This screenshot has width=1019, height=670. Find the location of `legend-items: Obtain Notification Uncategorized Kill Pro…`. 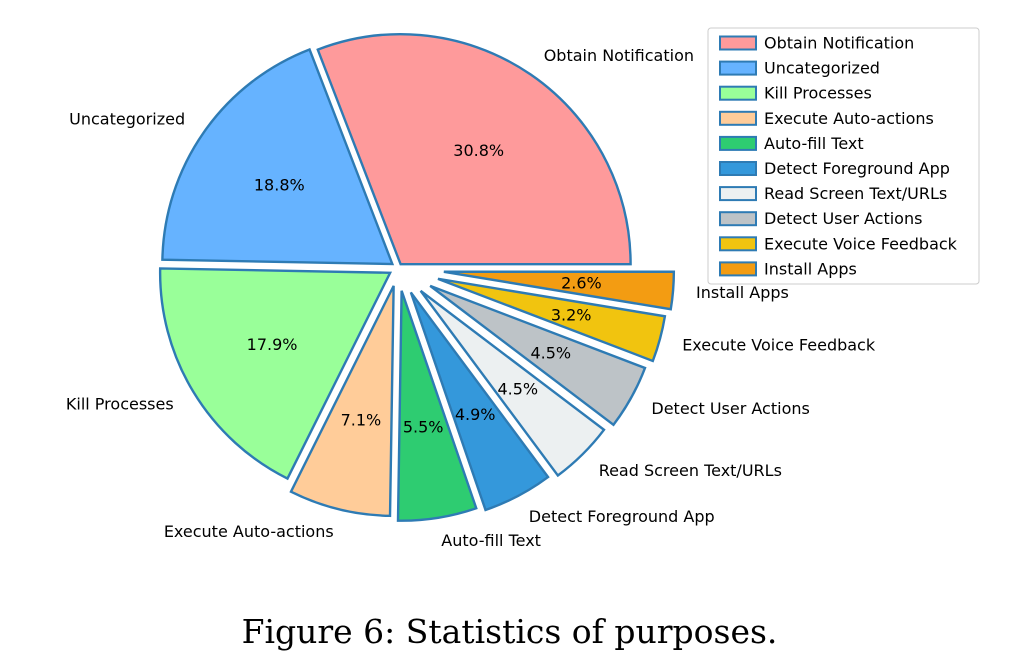

legend-items: Obtain Notification Uncategorized Kill Pro… is located at coordinates (838, 156).